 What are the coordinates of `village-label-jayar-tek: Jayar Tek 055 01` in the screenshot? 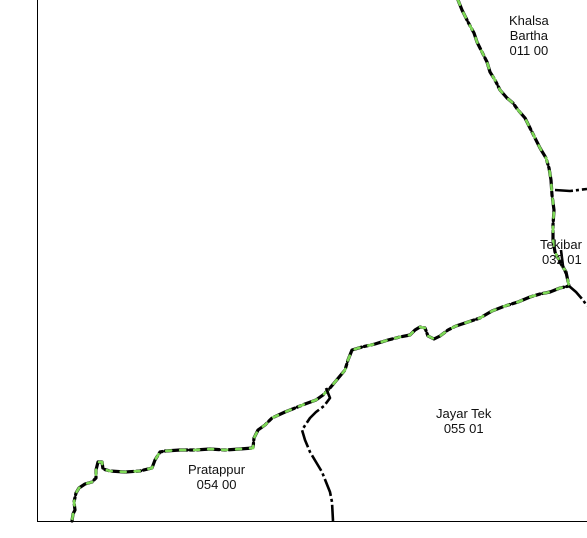 It's located at (463, 421).